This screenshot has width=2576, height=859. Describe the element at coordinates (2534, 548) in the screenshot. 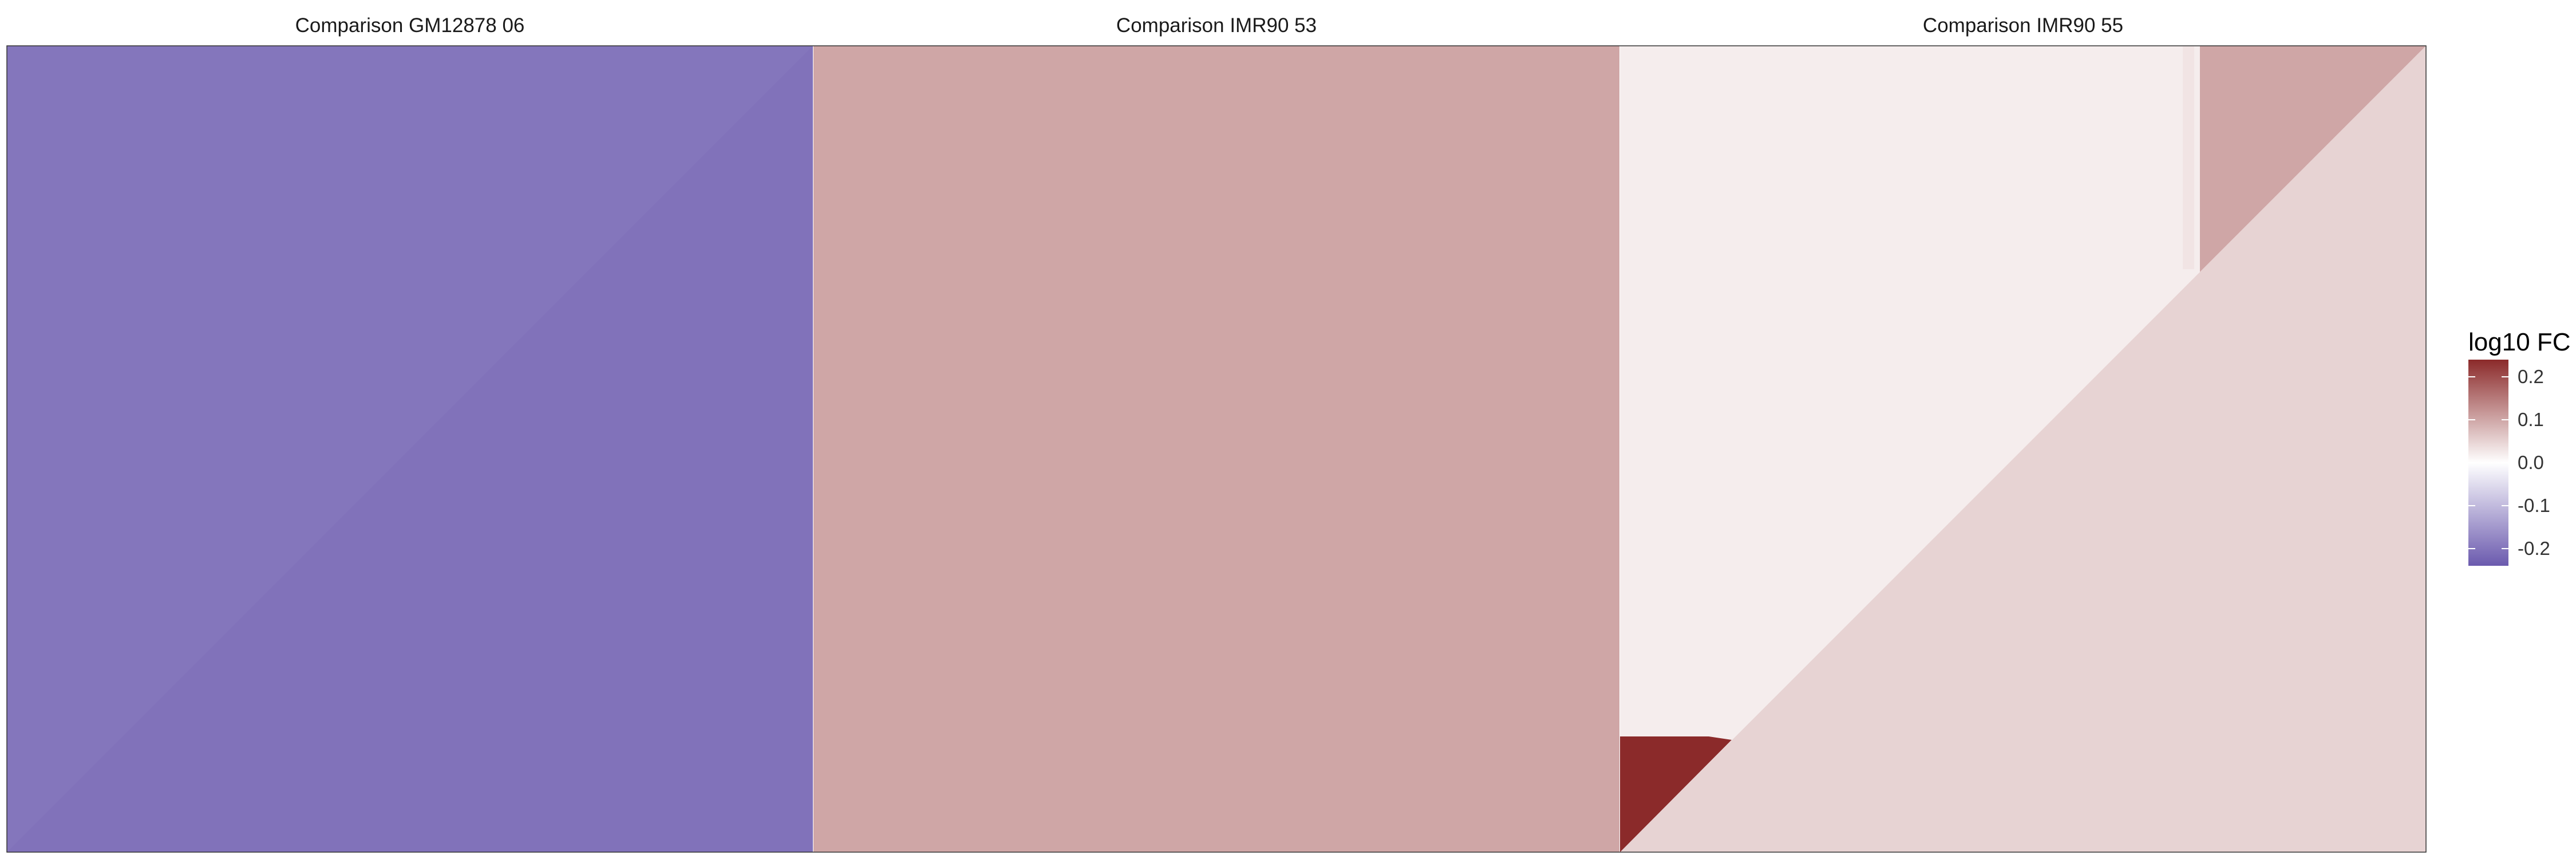

I see `legend-tick-label: -0.2` at that location.